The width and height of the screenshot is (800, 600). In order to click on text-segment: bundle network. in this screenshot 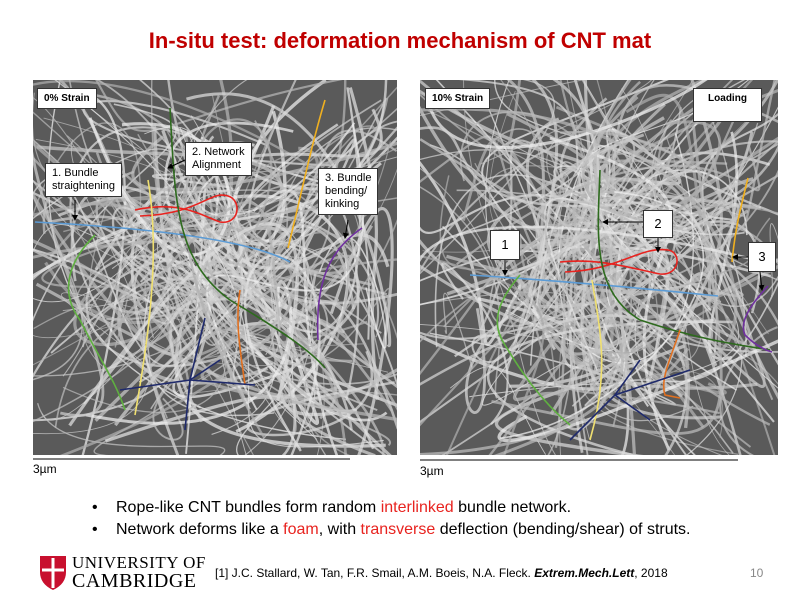, I will do `click(512, 507)`.